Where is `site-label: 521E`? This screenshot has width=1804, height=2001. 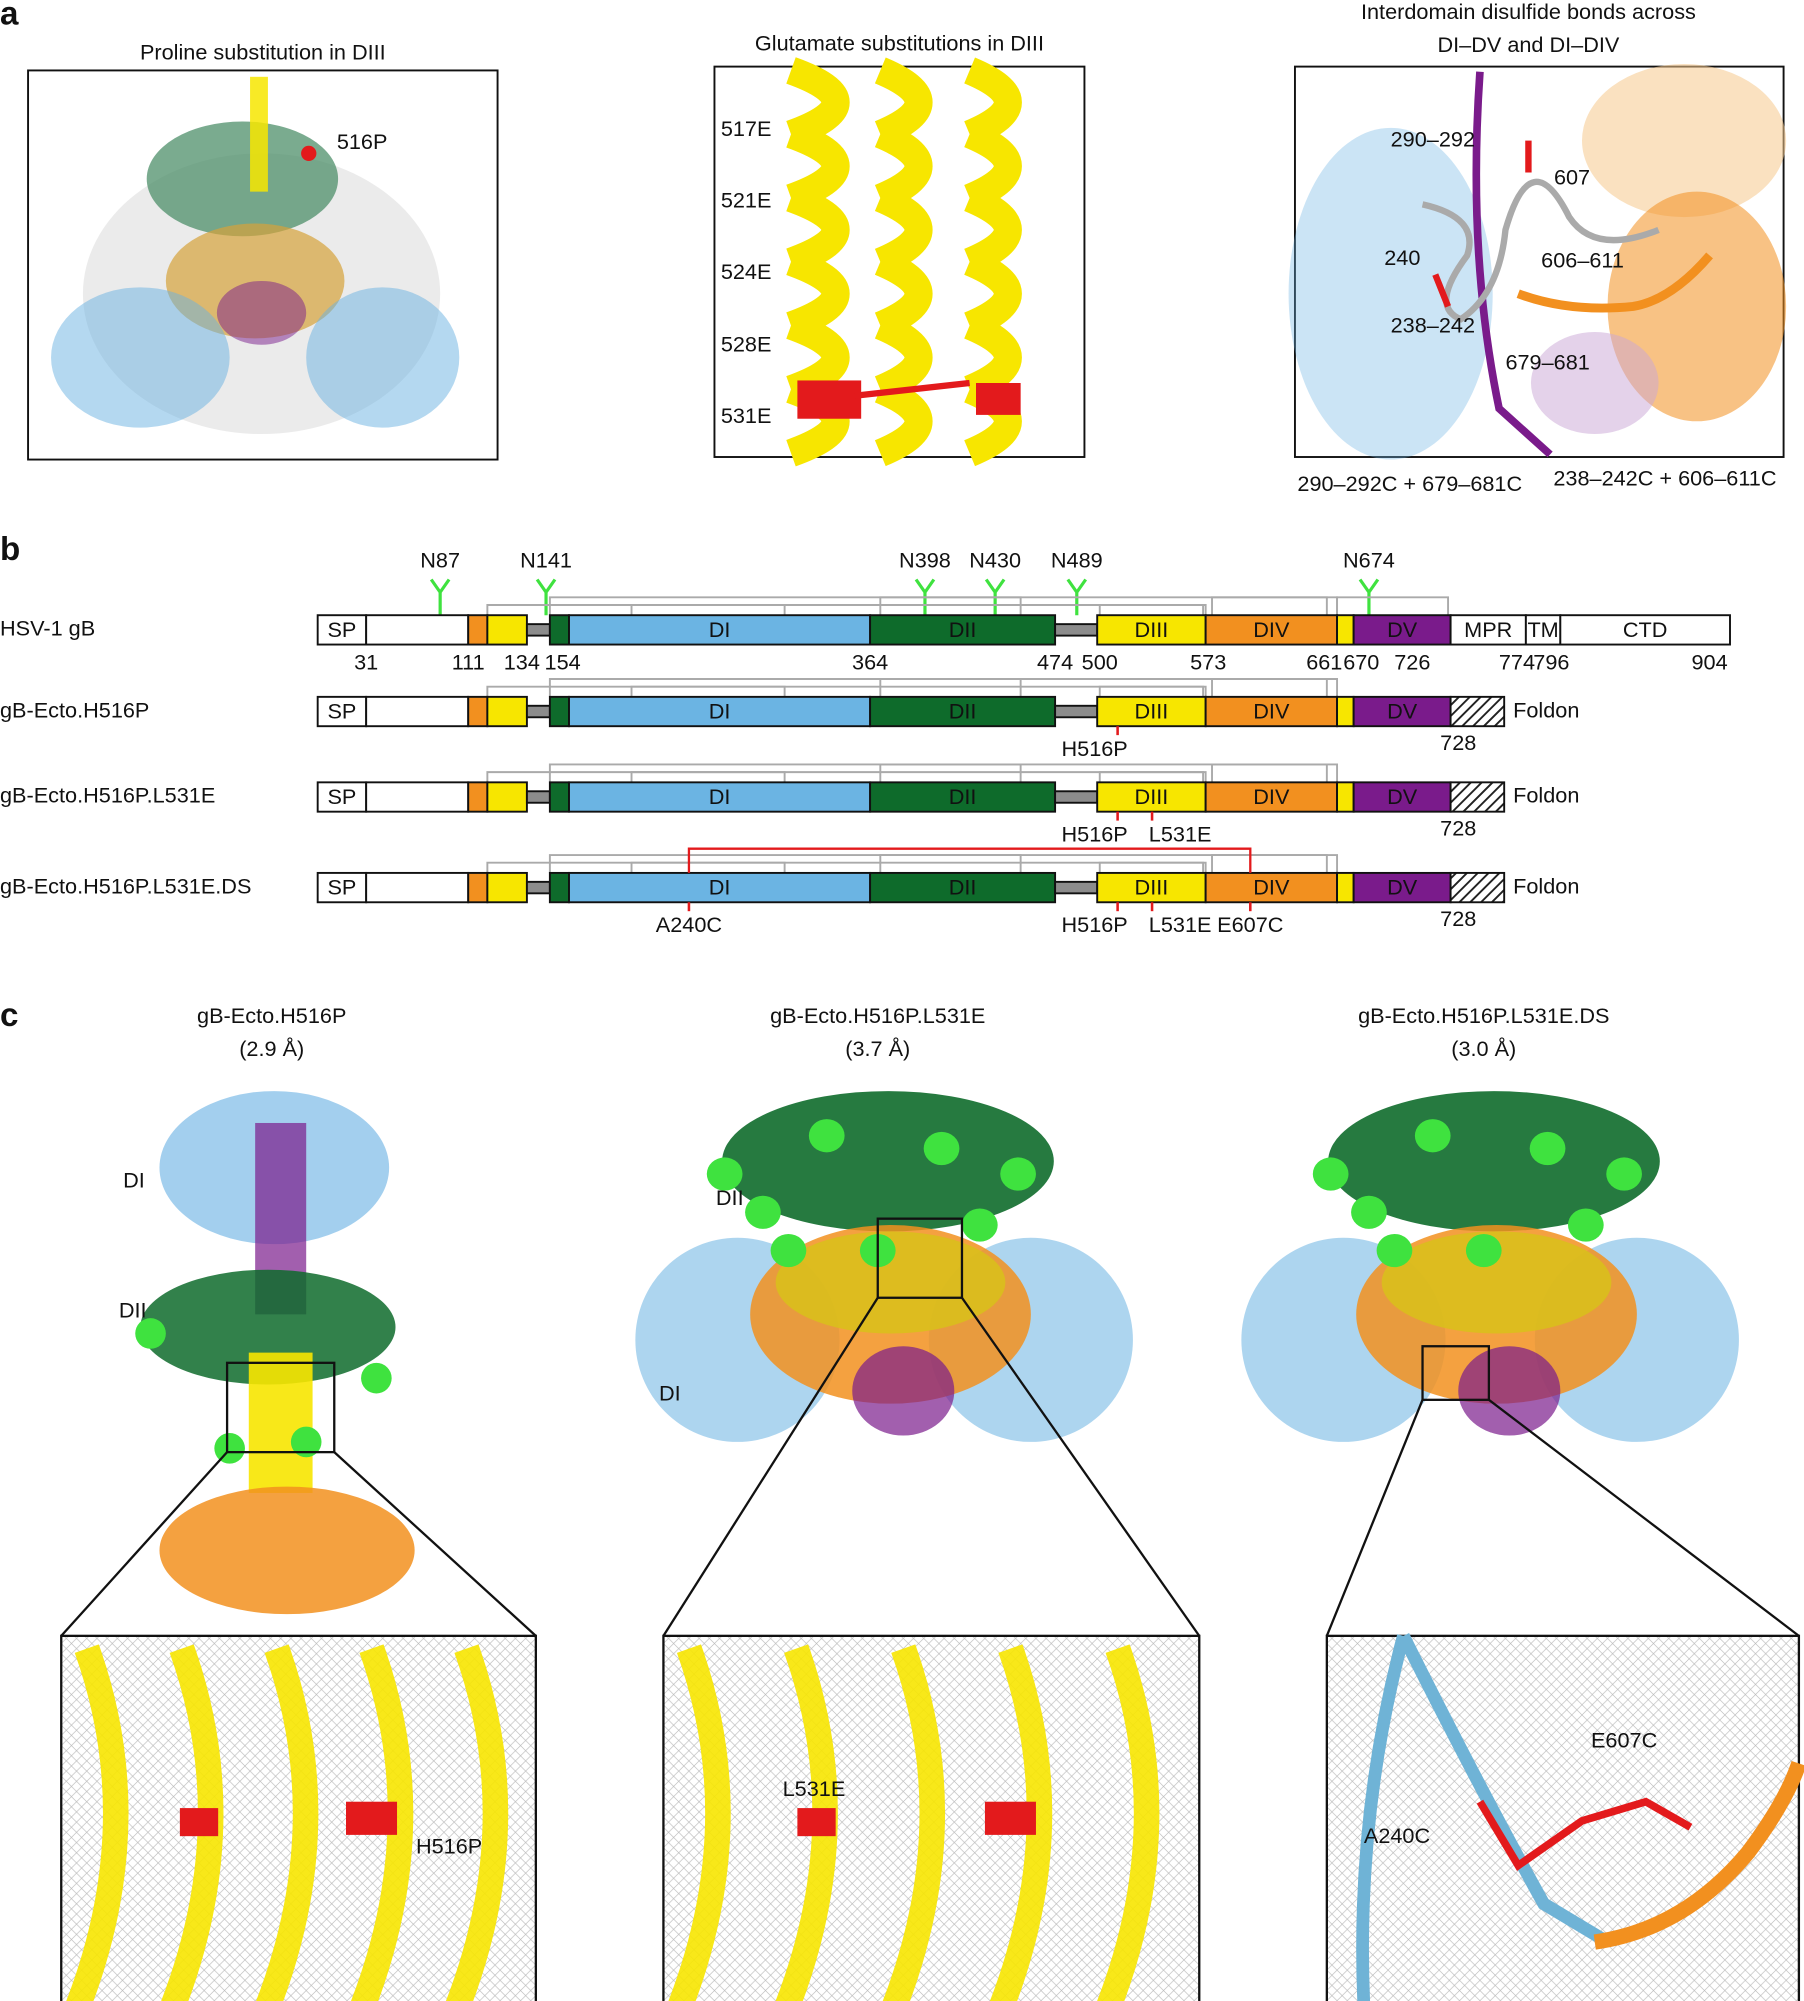 site-label: 521E is located at coordinates (746, 200).